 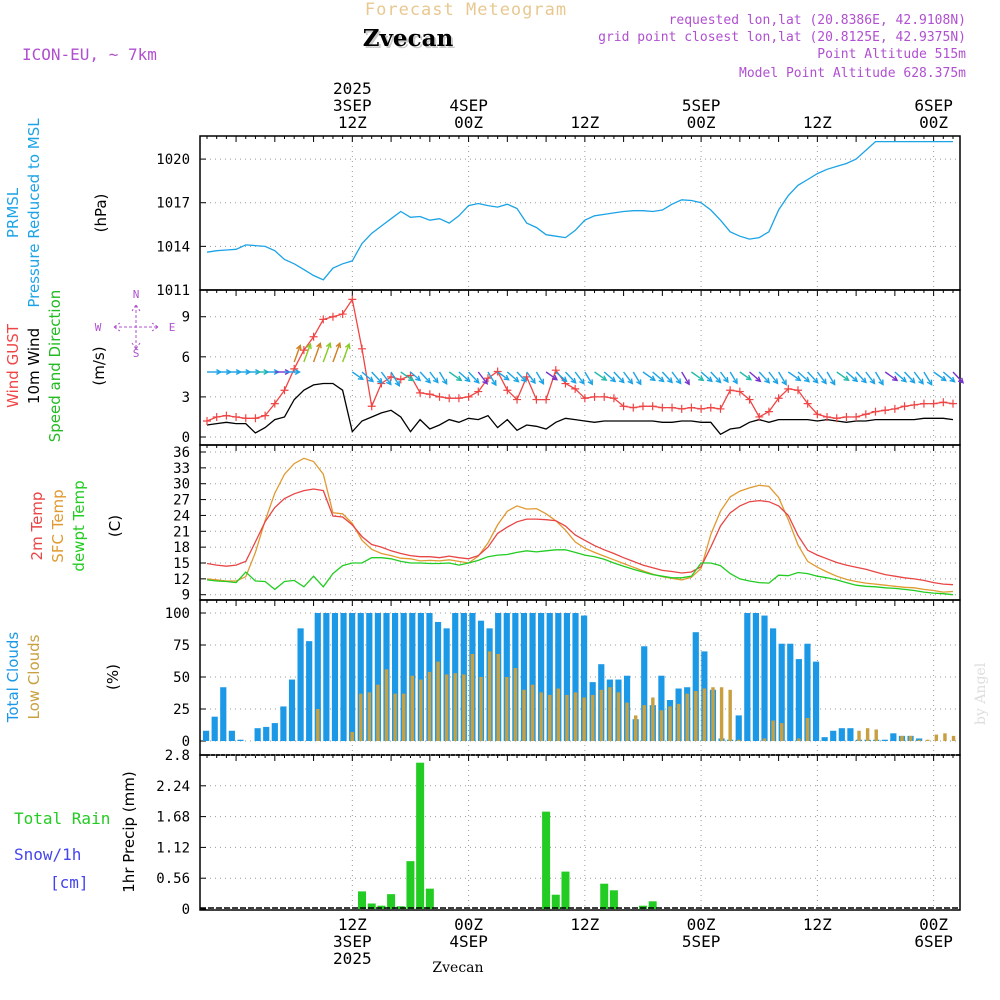 What do you see at coordinates (69, 882) in the screenshot?
I see `snow-unit-label: [cm]` at bounding box center [69, 882].